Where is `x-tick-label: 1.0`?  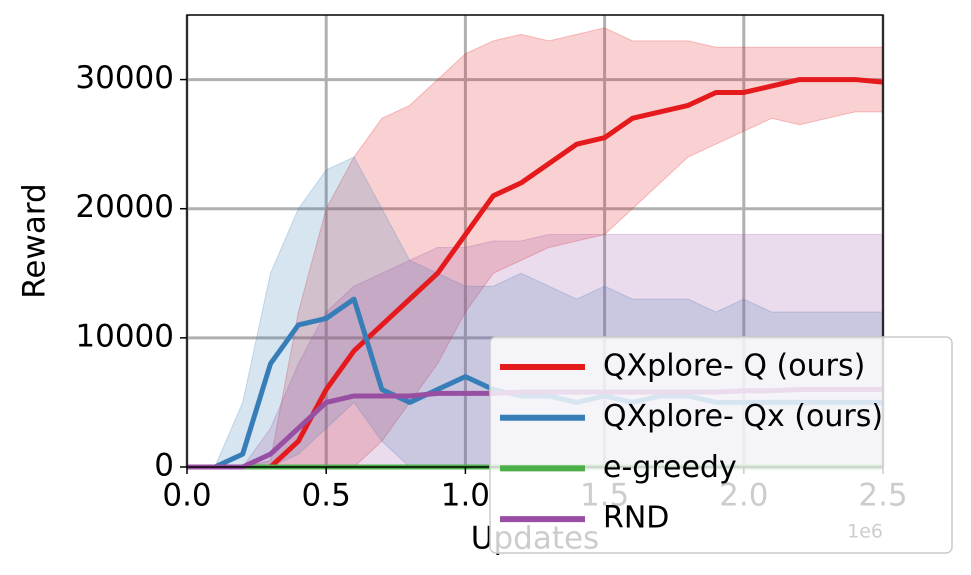
x-tick-label: 1.0 is located at coordinates (465, 496).